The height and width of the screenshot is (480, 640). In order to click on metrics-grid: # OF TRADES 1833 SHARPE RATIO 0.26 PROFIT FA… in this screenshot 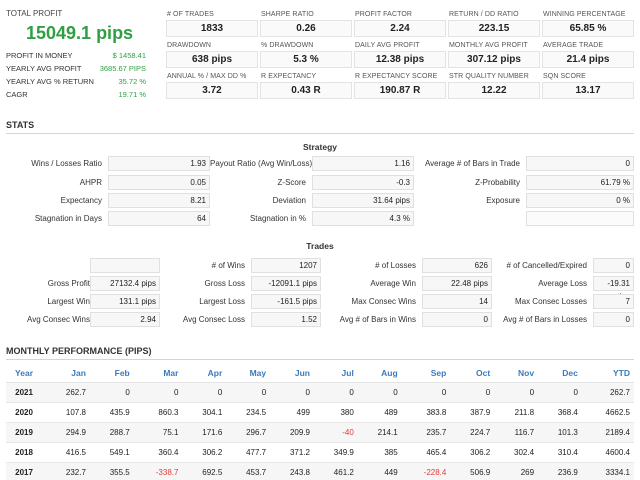, I will do `click(400, 54)`.